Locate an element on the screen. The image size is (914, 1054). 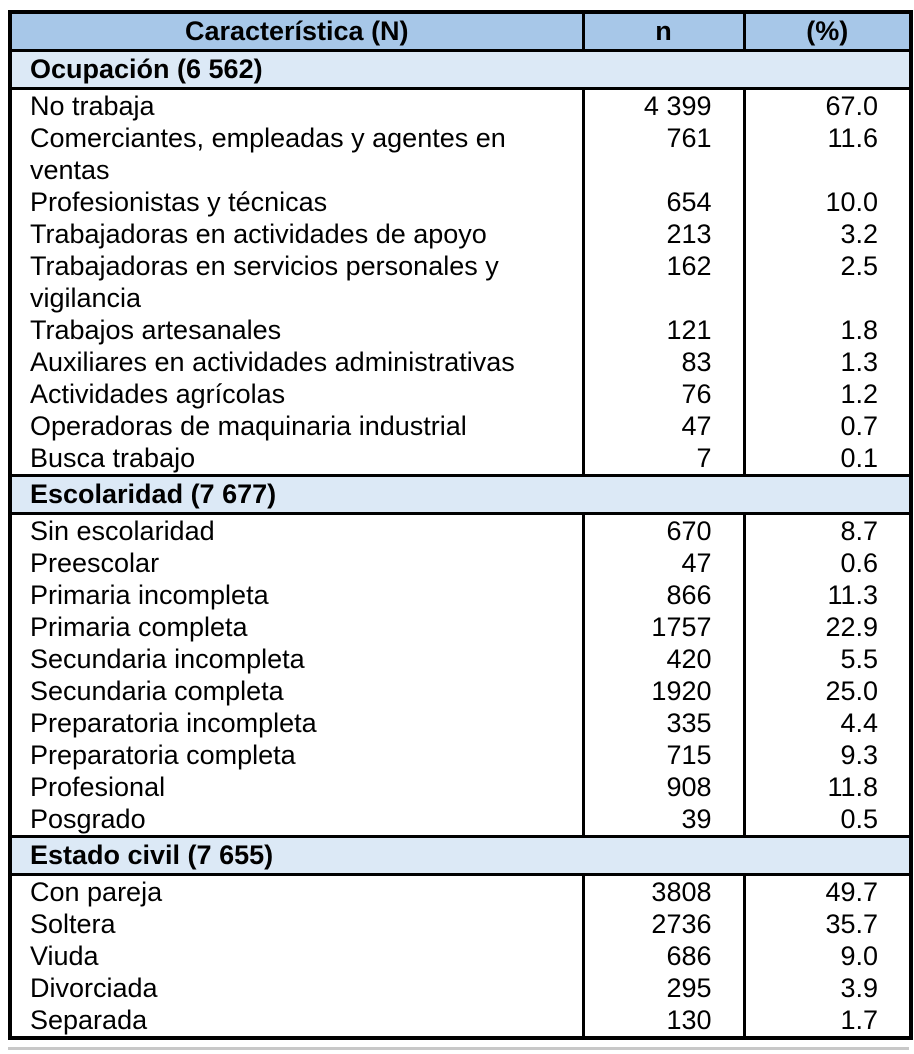
table-row: Preparatoria incompleta 335 4.4 is located at coordinates (460, 723).